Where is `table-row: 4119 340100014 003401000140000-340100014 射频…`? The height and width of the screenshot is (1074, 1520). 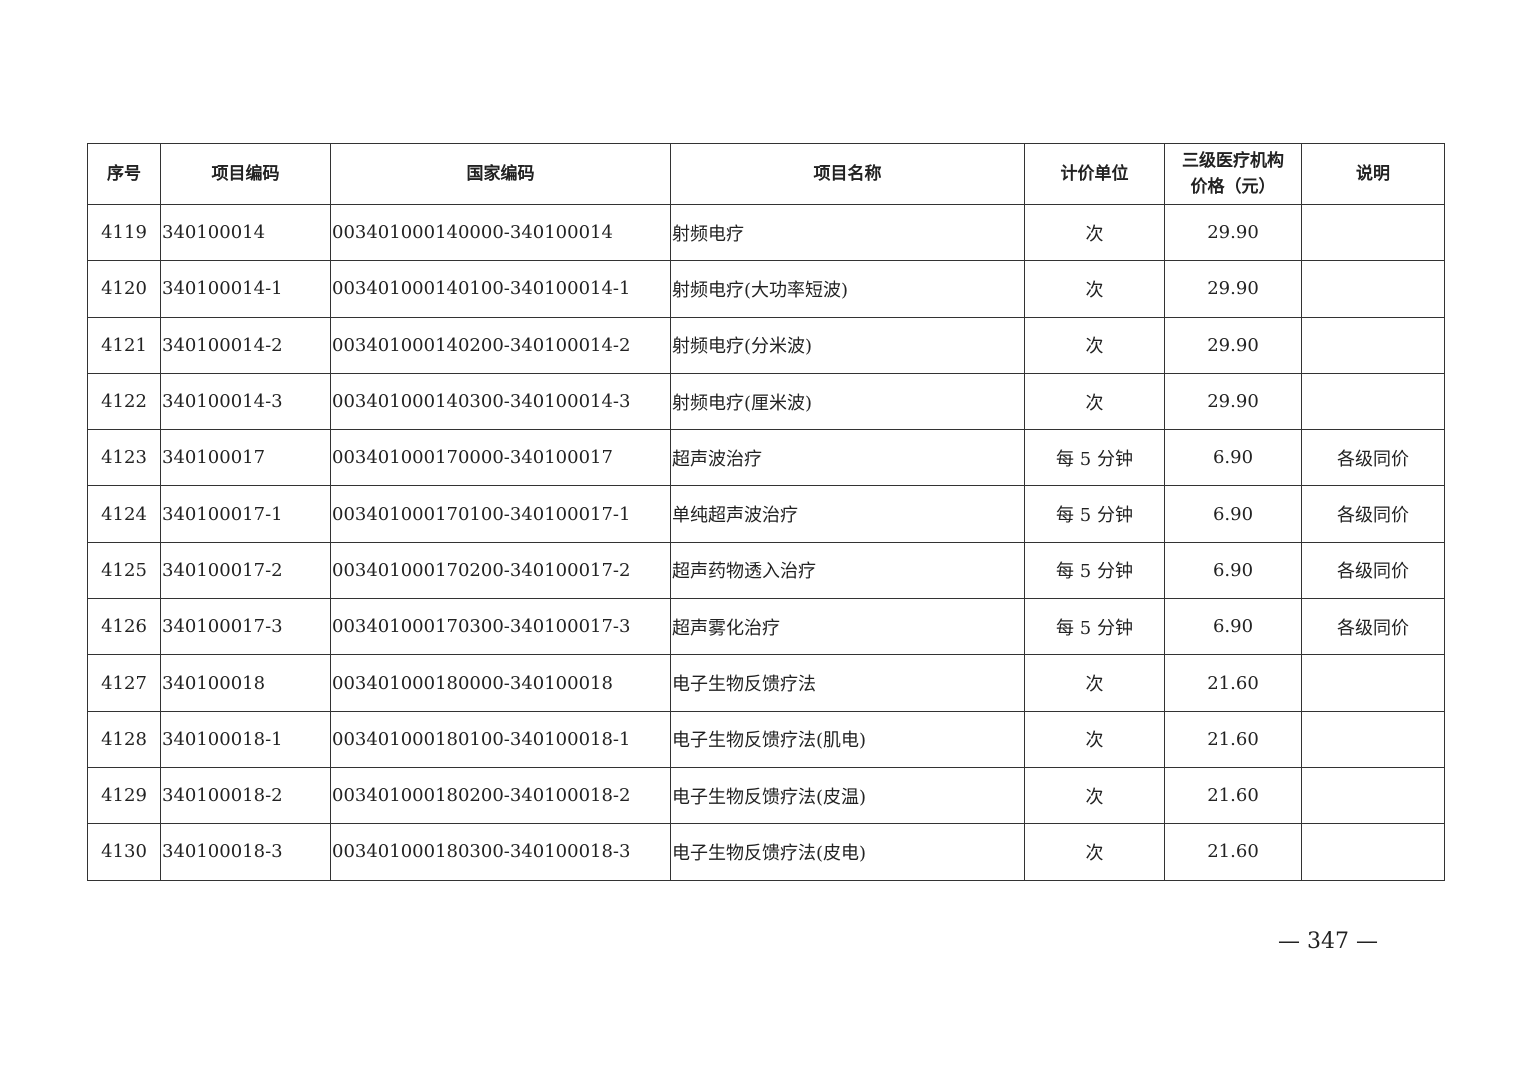 table-row: 4119 340100014 003401000140000-340100014 射频… is located at coordinates (766, 232).